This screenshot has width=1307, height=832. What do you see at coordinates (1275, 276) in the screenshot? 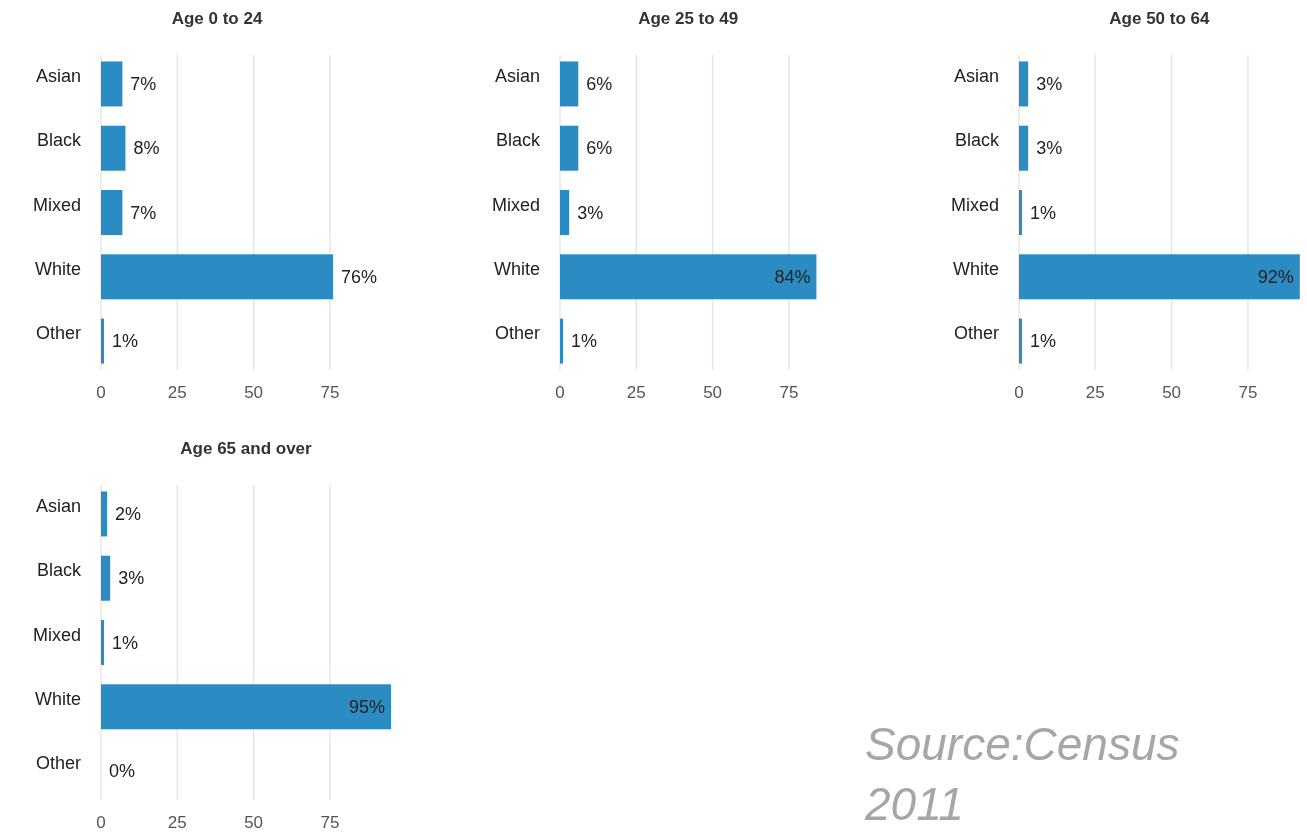
I see `data-label: 92%` at bounding box center [1275, 276].